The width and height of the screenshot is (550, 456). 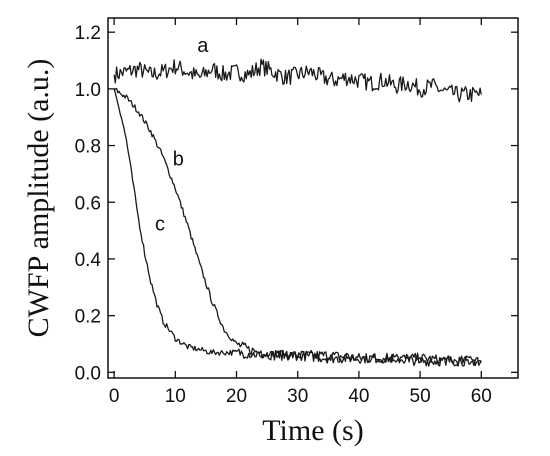 I want to click on y-tick-label: 0.6, so click(x=88, y=203).